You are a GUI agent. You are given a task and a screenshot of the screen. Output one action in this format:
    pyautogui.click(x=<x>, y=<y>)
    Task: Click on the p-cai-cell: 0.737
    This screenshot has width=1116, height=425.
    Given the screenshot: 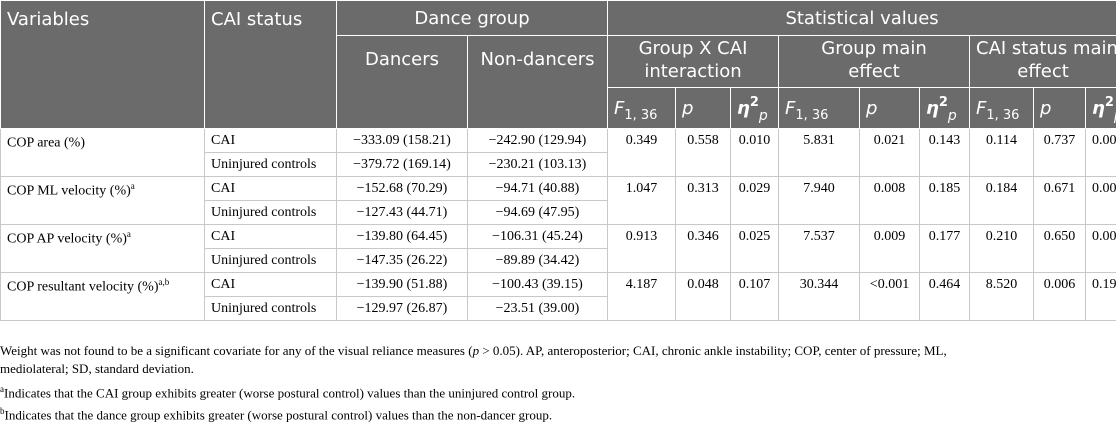 What is the action you would take?
    pyautogui.click(x=1060, y=153)
    